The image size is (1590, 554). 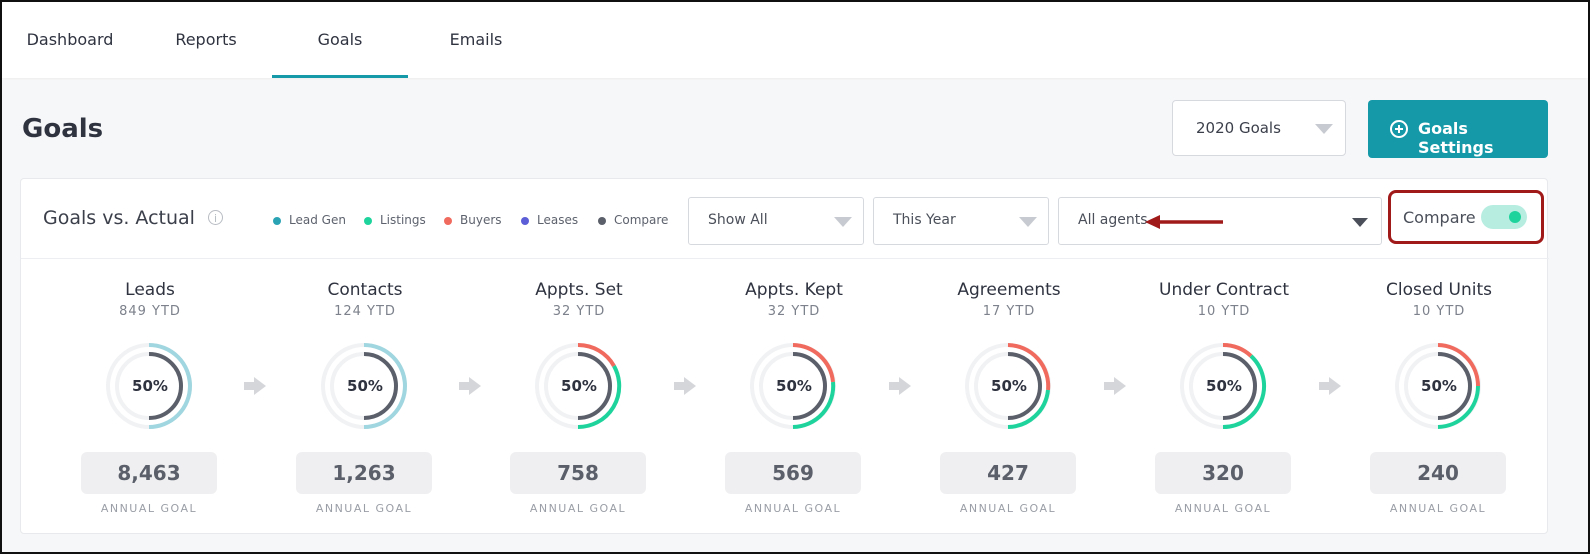 What do you see at coordinates (63, 129) in the screenshot?
I see `page-title: Goals` at bounding box center [63, 129].